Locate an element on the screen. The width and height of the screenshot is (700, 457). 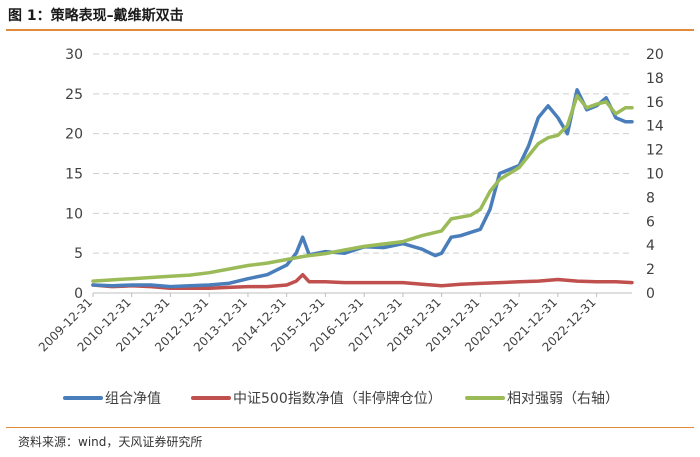
y-left-tick-label: 10 is located at coordinates (74, 214).